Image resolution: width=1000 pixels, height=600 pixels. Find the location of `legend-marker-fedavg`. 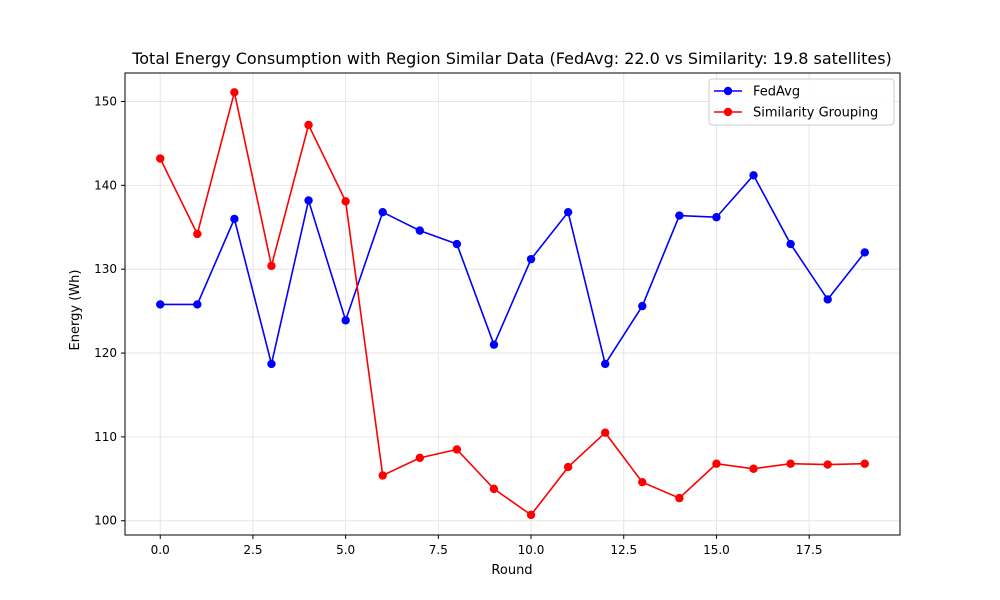

legend-marker-fedavg is located at coordinates (728, 91).